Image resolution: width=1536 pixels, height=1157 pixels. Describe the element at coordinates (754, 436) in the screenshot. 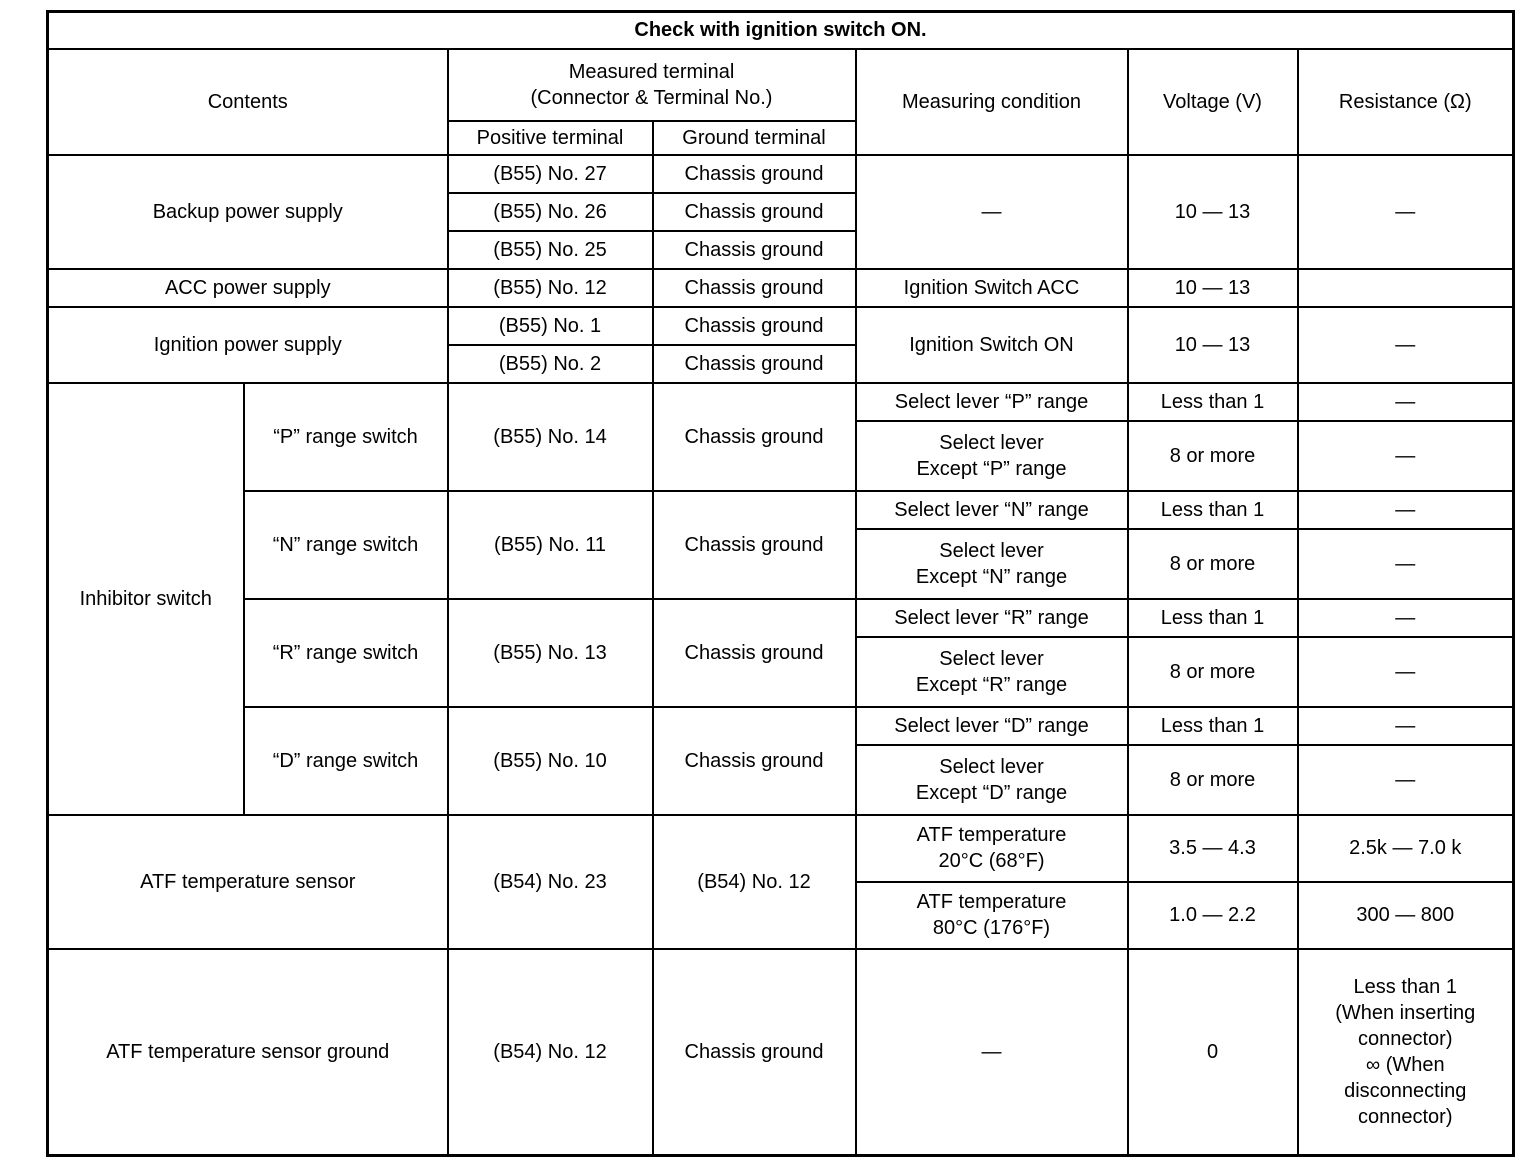

I see `cell-p-range-gnd: Chassis ground` at that location.